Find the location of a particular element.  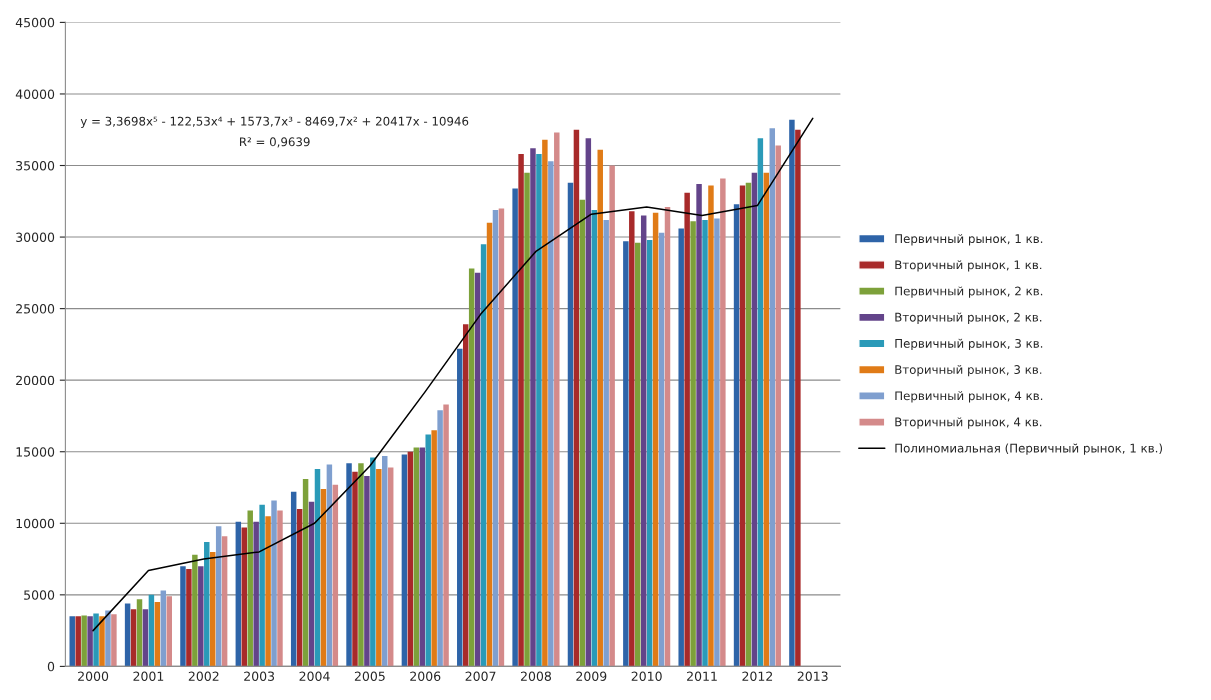

annotation: y = 3,3698x⁵ - 122,53x⁴ + 1573,7x³ - 8469,7x² + 20417x - 10946 is located at coordinates (274, 122).